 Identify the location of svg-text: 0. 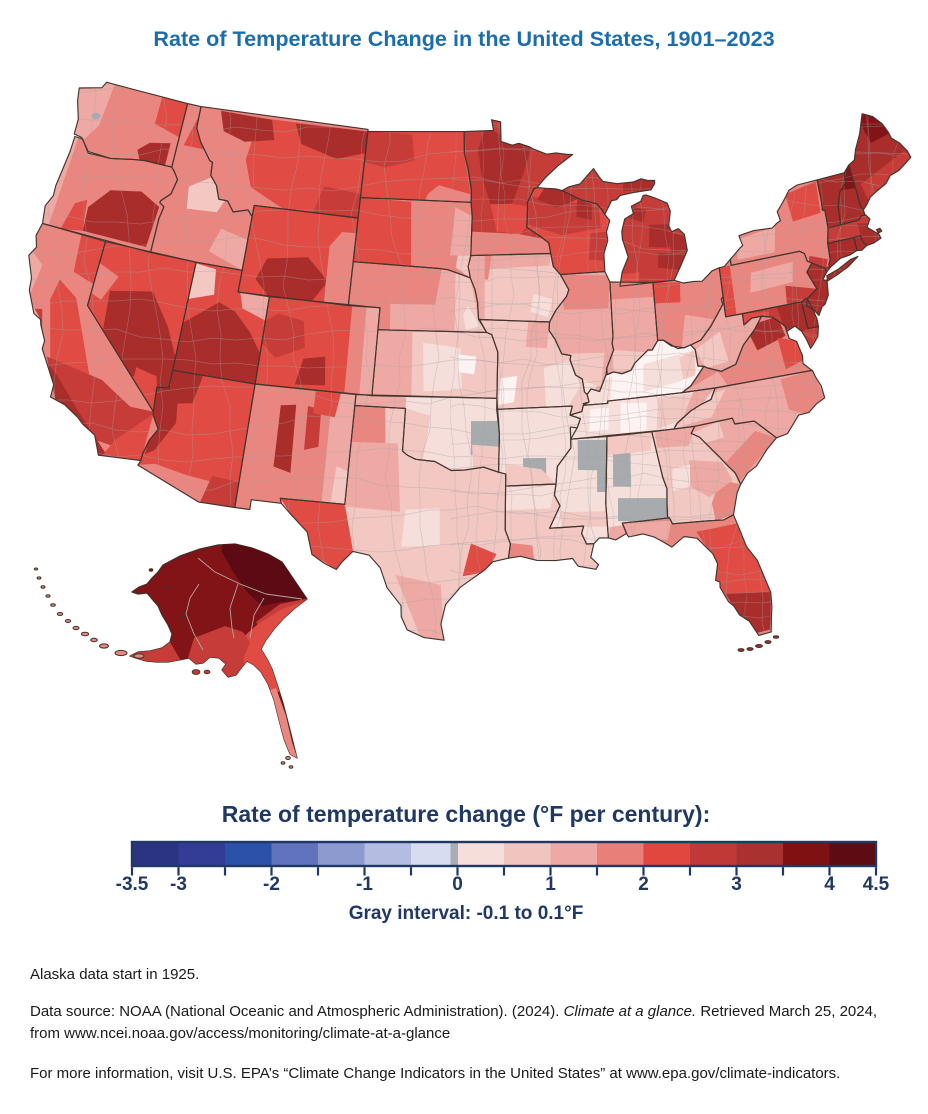
(457, 884).